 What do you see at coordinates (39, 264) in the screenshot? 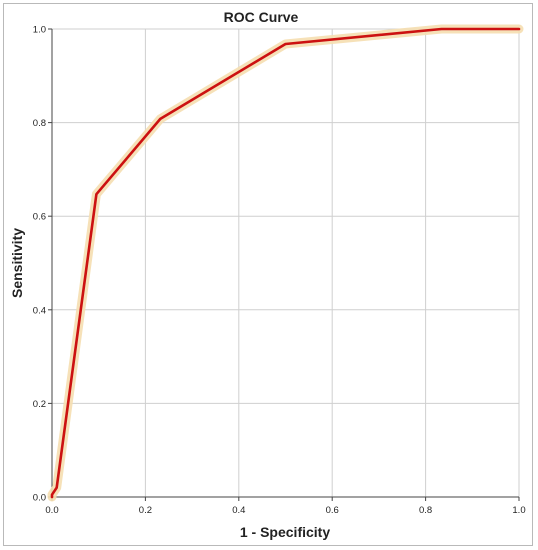
I see `y-tick-labels: 0.0 0.2 0.4 0.6 0.8 1.0` at bounding box center [39, 264].